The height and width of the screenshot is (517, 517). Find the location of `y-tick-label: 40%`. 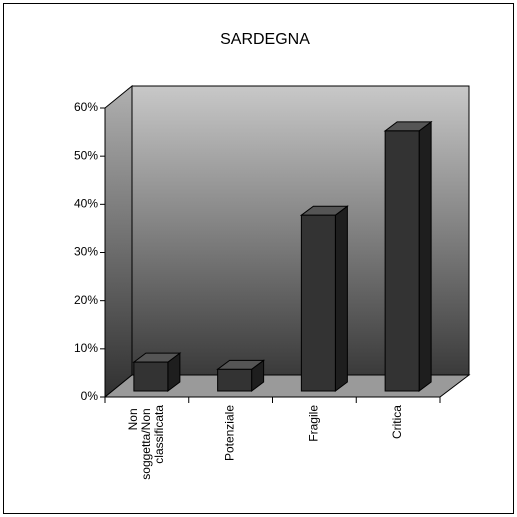

y-tick-label: 40% is located at coordinates (86, 204).